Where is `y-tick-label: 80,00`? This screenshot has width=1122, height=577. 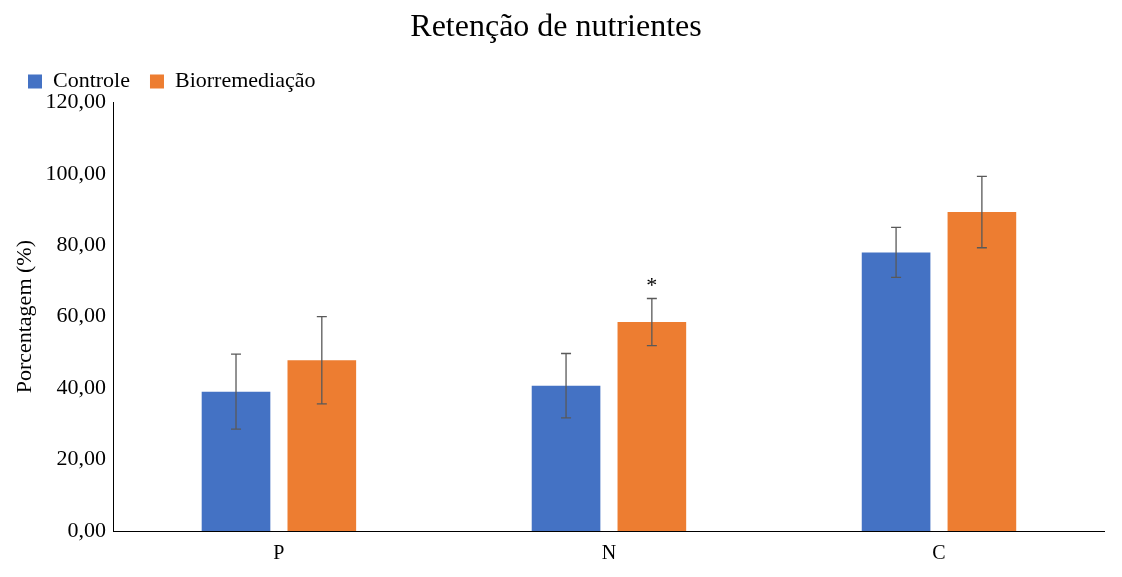
y-tick-label: 80,00 is located at coordinates (81, 244).